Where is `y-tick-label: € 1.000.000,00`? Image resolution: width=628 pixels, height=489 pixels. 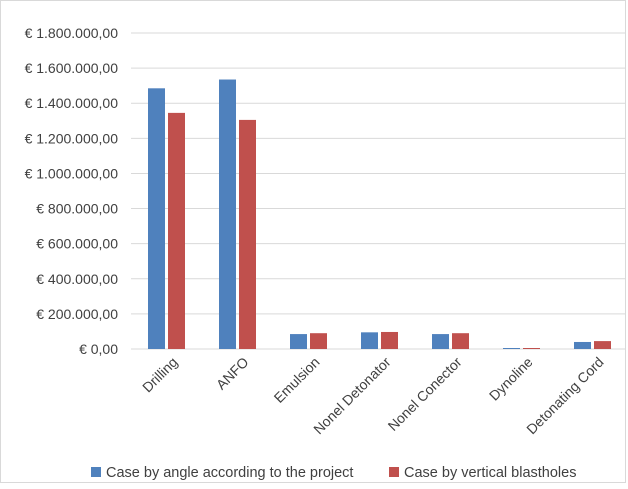
y-tick-label: € 1.000.000,00 is located at coordinates (72, 173).